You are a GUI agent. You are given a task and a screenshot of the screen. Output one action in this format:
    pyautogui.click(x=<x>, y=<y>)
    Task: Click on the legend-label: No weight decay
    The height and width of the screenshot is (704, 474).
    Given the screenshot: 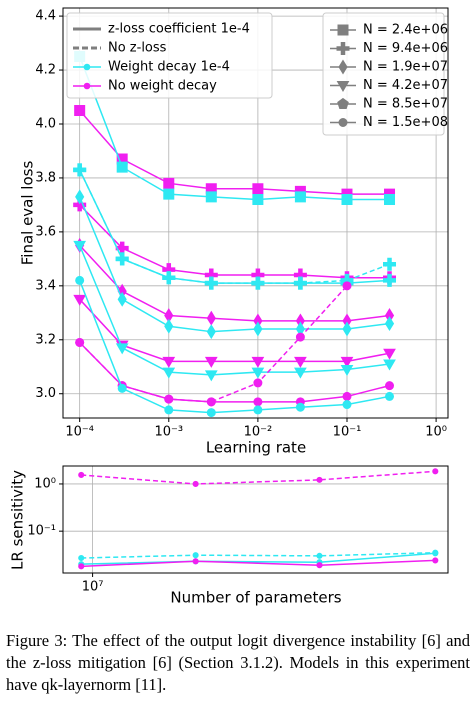 What is the action you would take?
    pyautogui.click(x=162, y=86)
    